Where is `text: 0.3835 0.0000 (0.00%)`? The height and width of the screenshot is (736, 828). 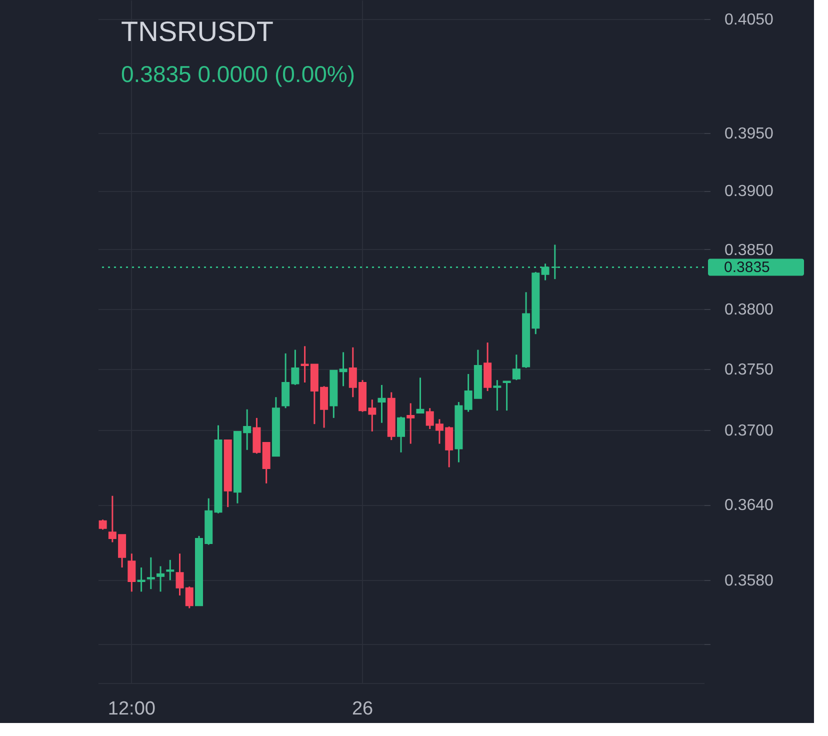
text: 0.3835 0.0000 (0.00%) is located at coordinates (238, 74).